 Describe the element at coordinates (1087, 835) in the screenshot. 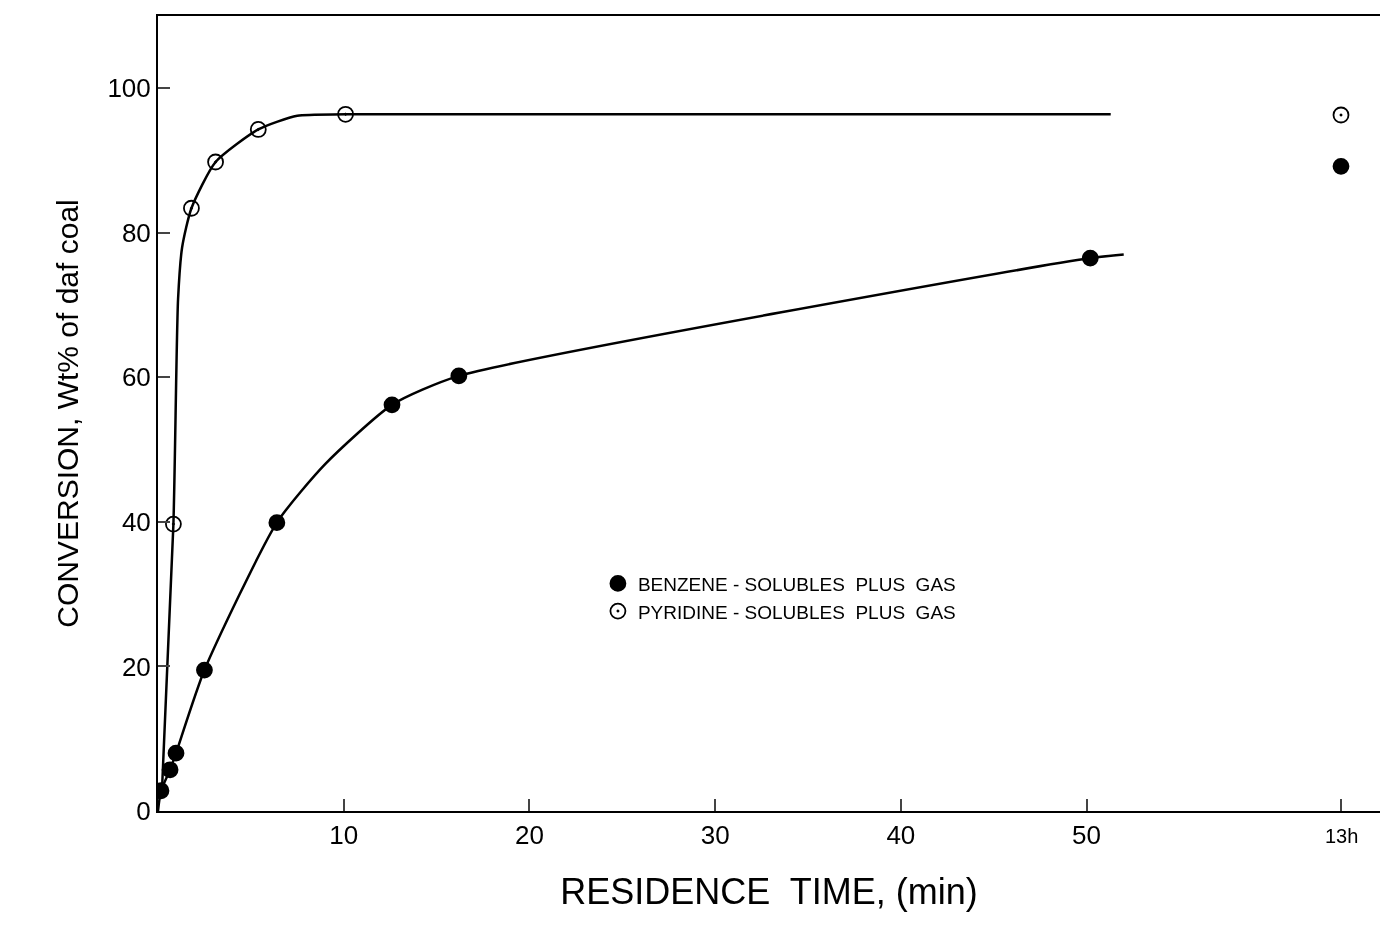

I see `x-tick-label: 50` at that location.